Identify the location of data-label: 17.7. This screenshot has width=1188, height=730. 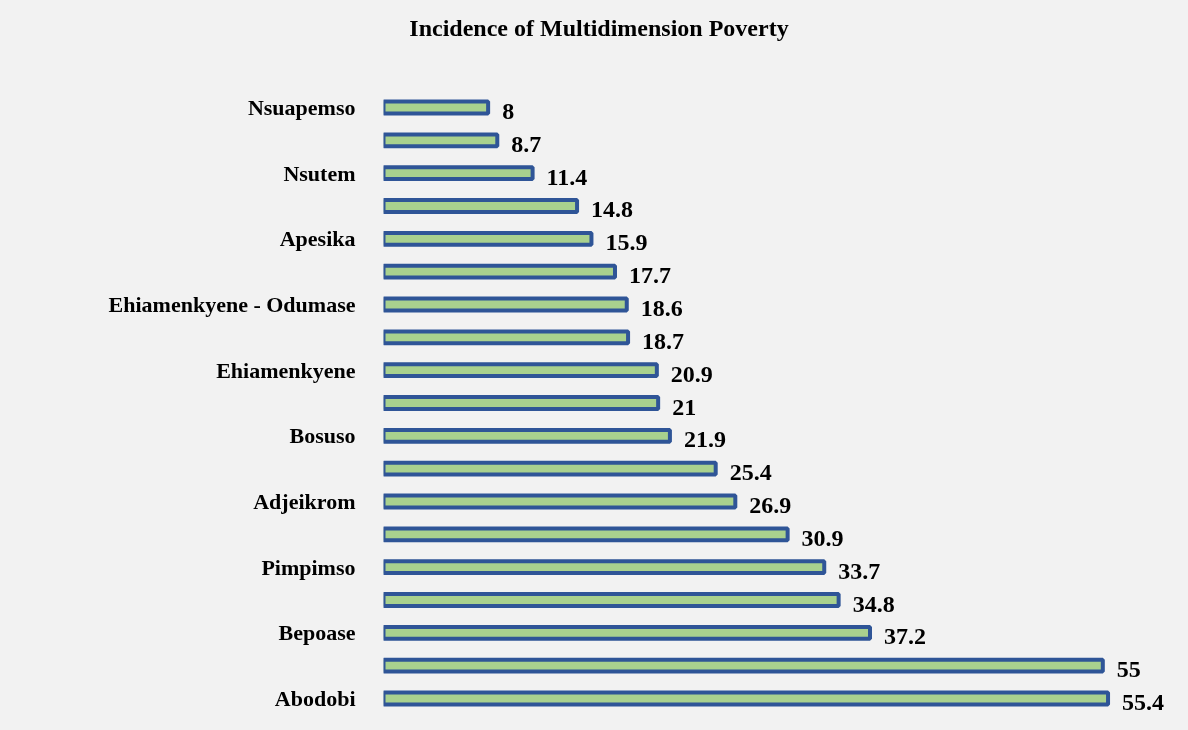
(649, 275).